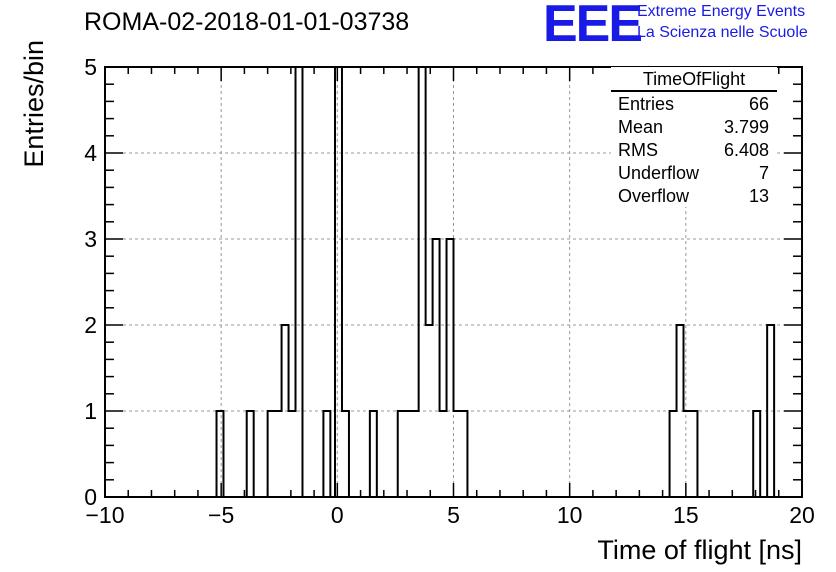  Describe the element at coordinates (802, 515) in the screenshot. I see `x-tick-label-6: 20` at that location.